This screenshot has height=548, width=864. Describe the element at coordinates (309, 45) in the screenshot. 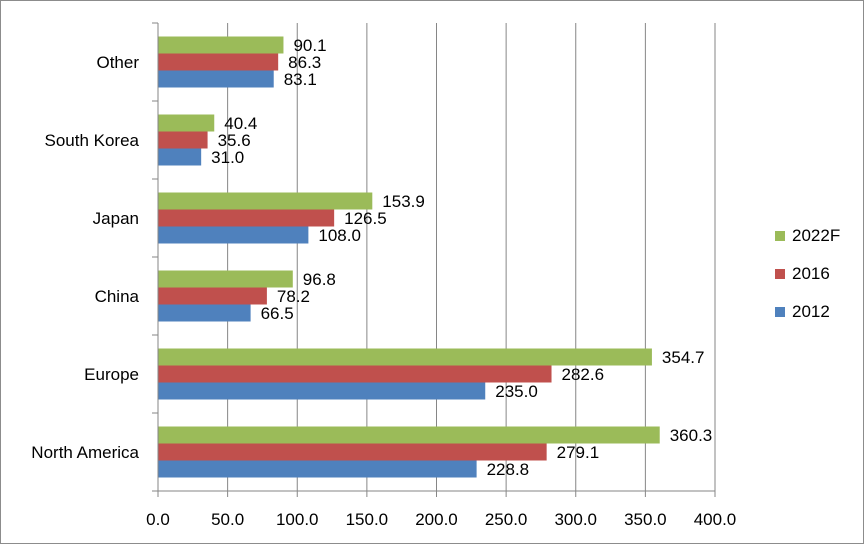

I see `data-label-other-2022f: 90.1` at that location.